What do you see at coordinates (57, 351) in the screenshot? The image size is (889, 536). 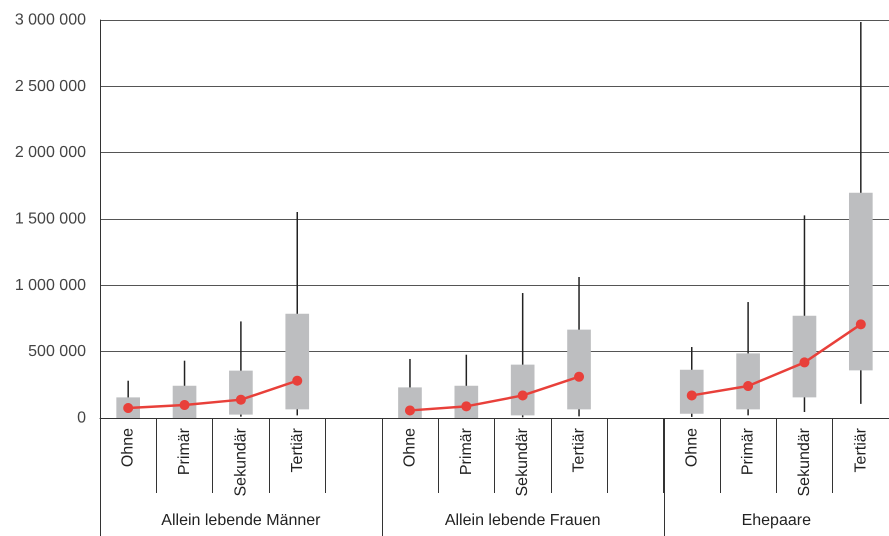 I see `y-tick-label: 500 000` at bounding box center [57, 351].